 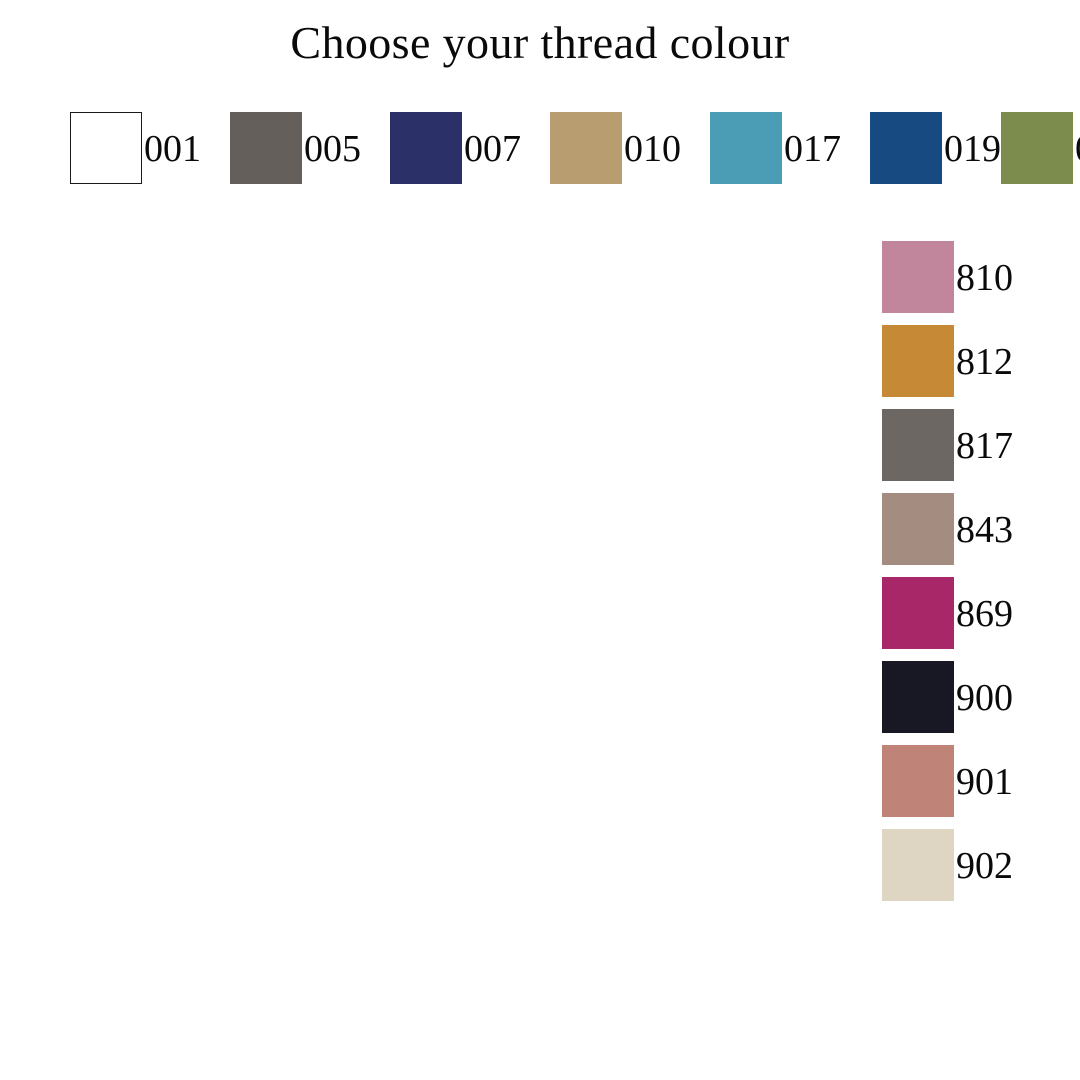 What do you see at coordinates (540, 42) in the screenshot?
I see `page-title: Choose your thread colour` at bounding box center [540, 42].